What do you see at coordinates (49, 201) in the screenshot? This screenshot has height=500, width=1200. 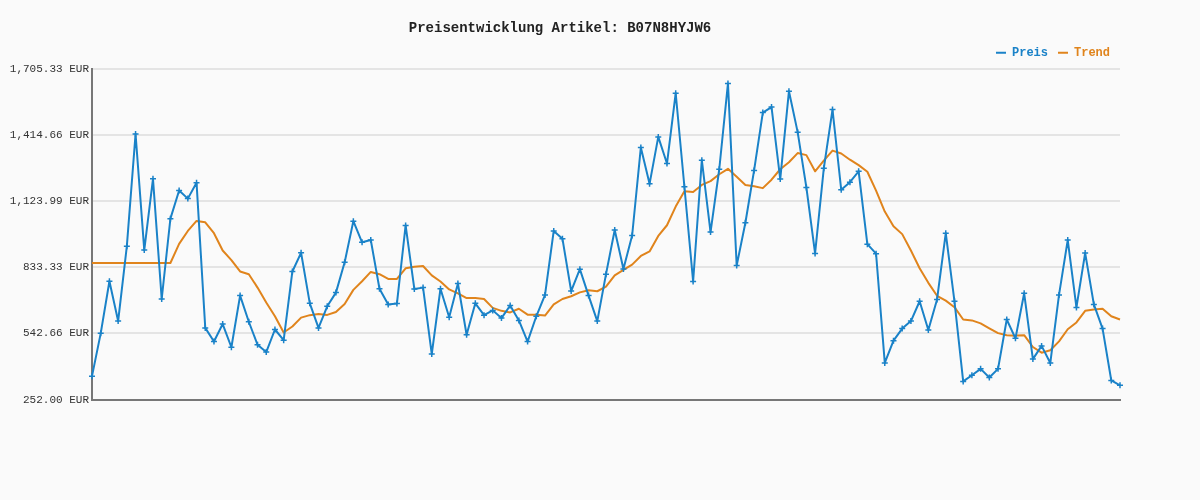 I see `y-tick-label: 1,123.99 EUR` at bounding box center [49, 201].